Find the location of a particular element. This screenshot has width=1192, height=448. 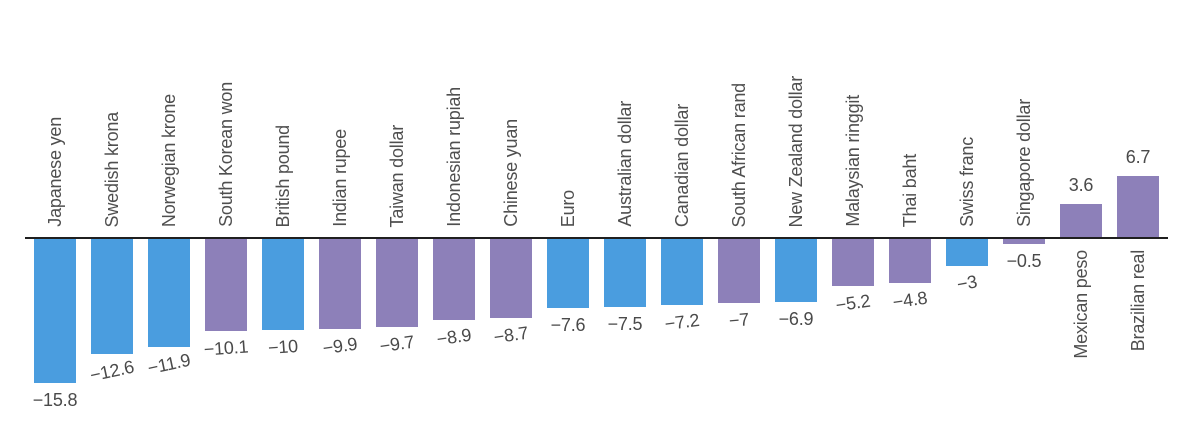

category-label-taiwan-dollar: Taiwan dollar is located at coordinates (397, 175).